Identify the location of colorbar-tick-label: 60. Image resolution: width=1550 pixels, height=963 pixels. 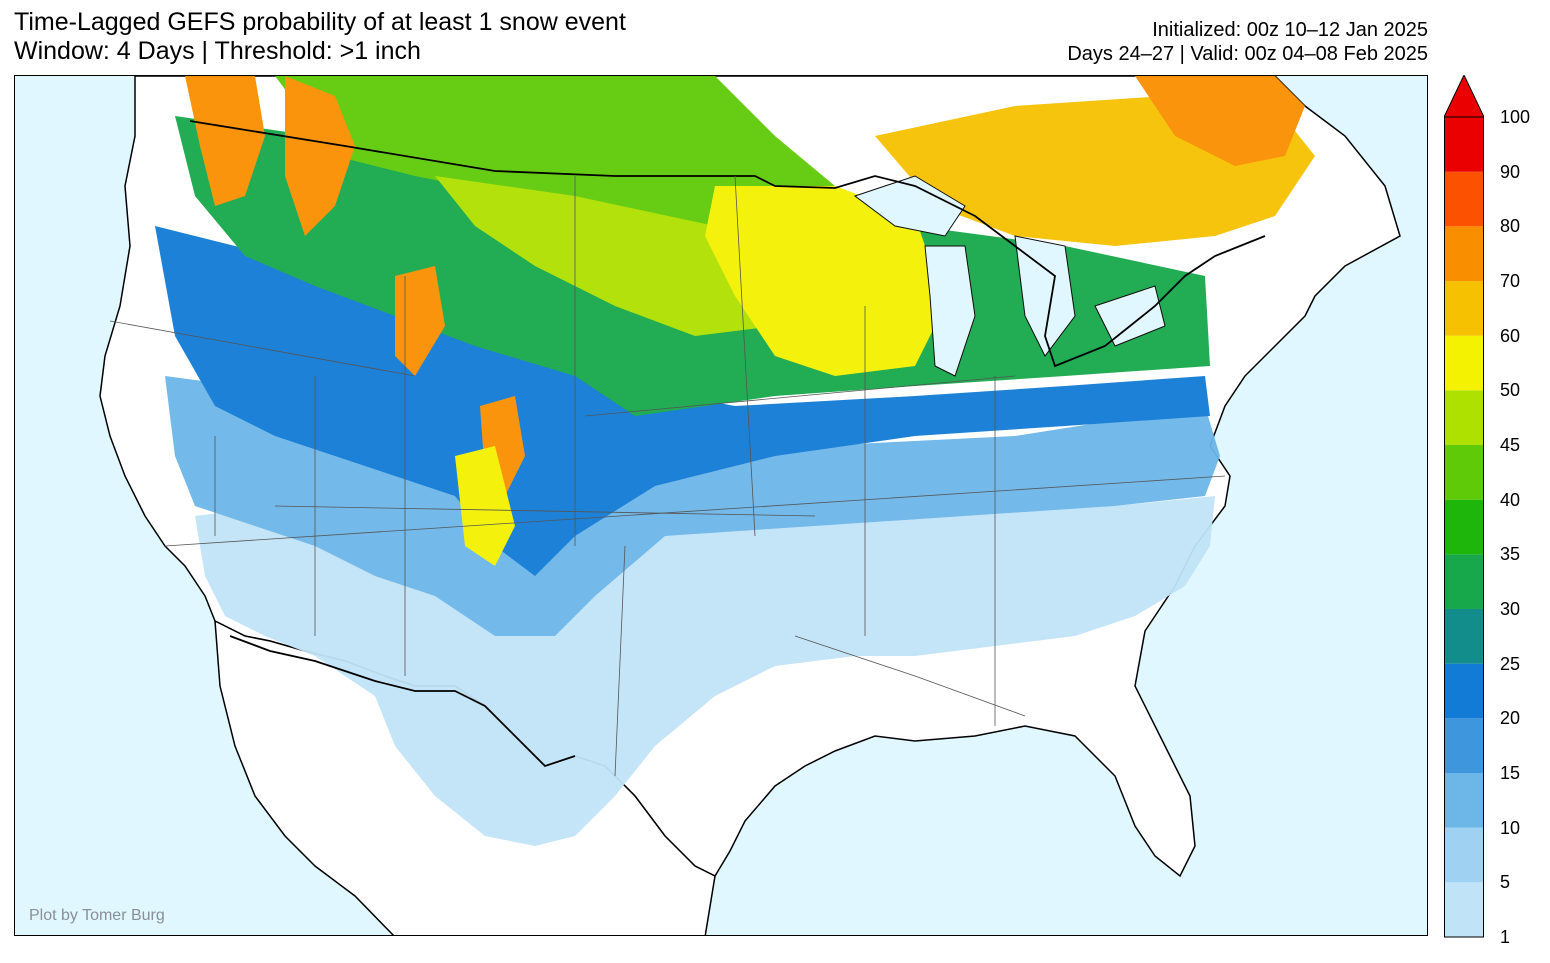
(1510, 335).